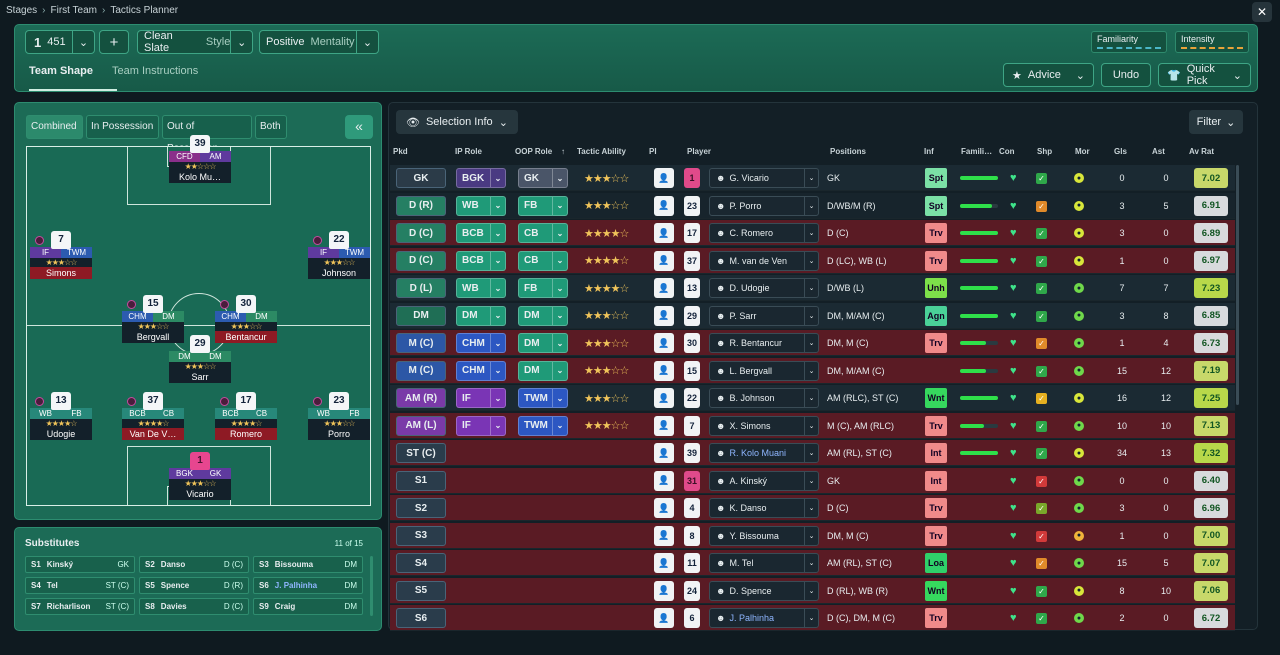 Image resolution: width=1280 pixels, height=655 pixels. I want to click on ip-role-select: CHM ⌄, so click(481, 370).